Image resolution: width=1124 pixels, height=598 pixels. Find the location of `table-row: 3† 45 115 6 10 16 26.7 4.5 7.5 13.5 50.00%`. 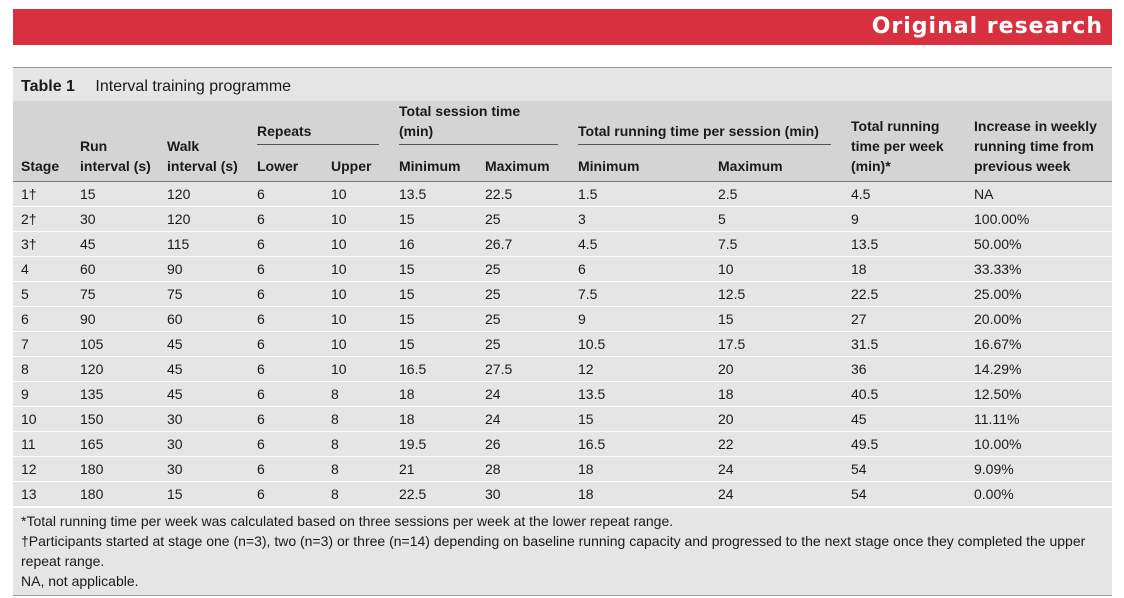

table-row: 3† 45 115 6 10 16 26.7 4.5 7.5 13.5 50.00% is located at coordinates (562, 244).